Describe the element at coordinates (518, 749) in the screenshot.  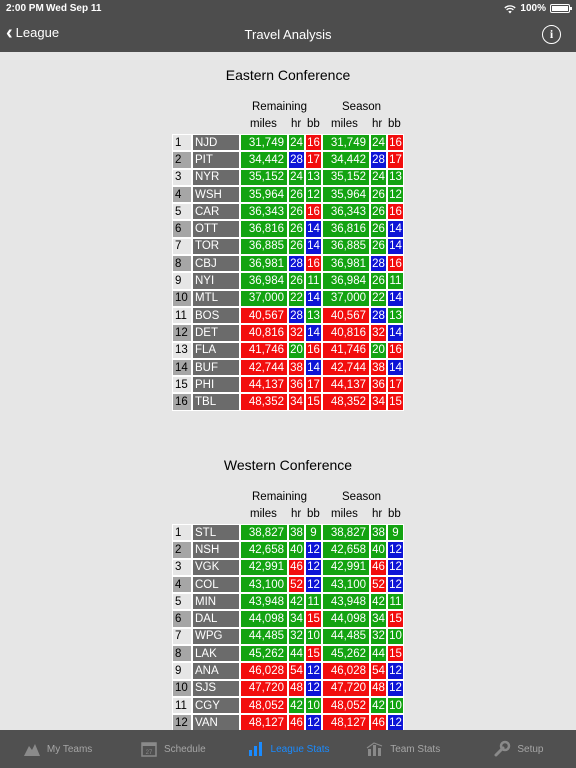
I see `tab-setup: Setup` at that location.